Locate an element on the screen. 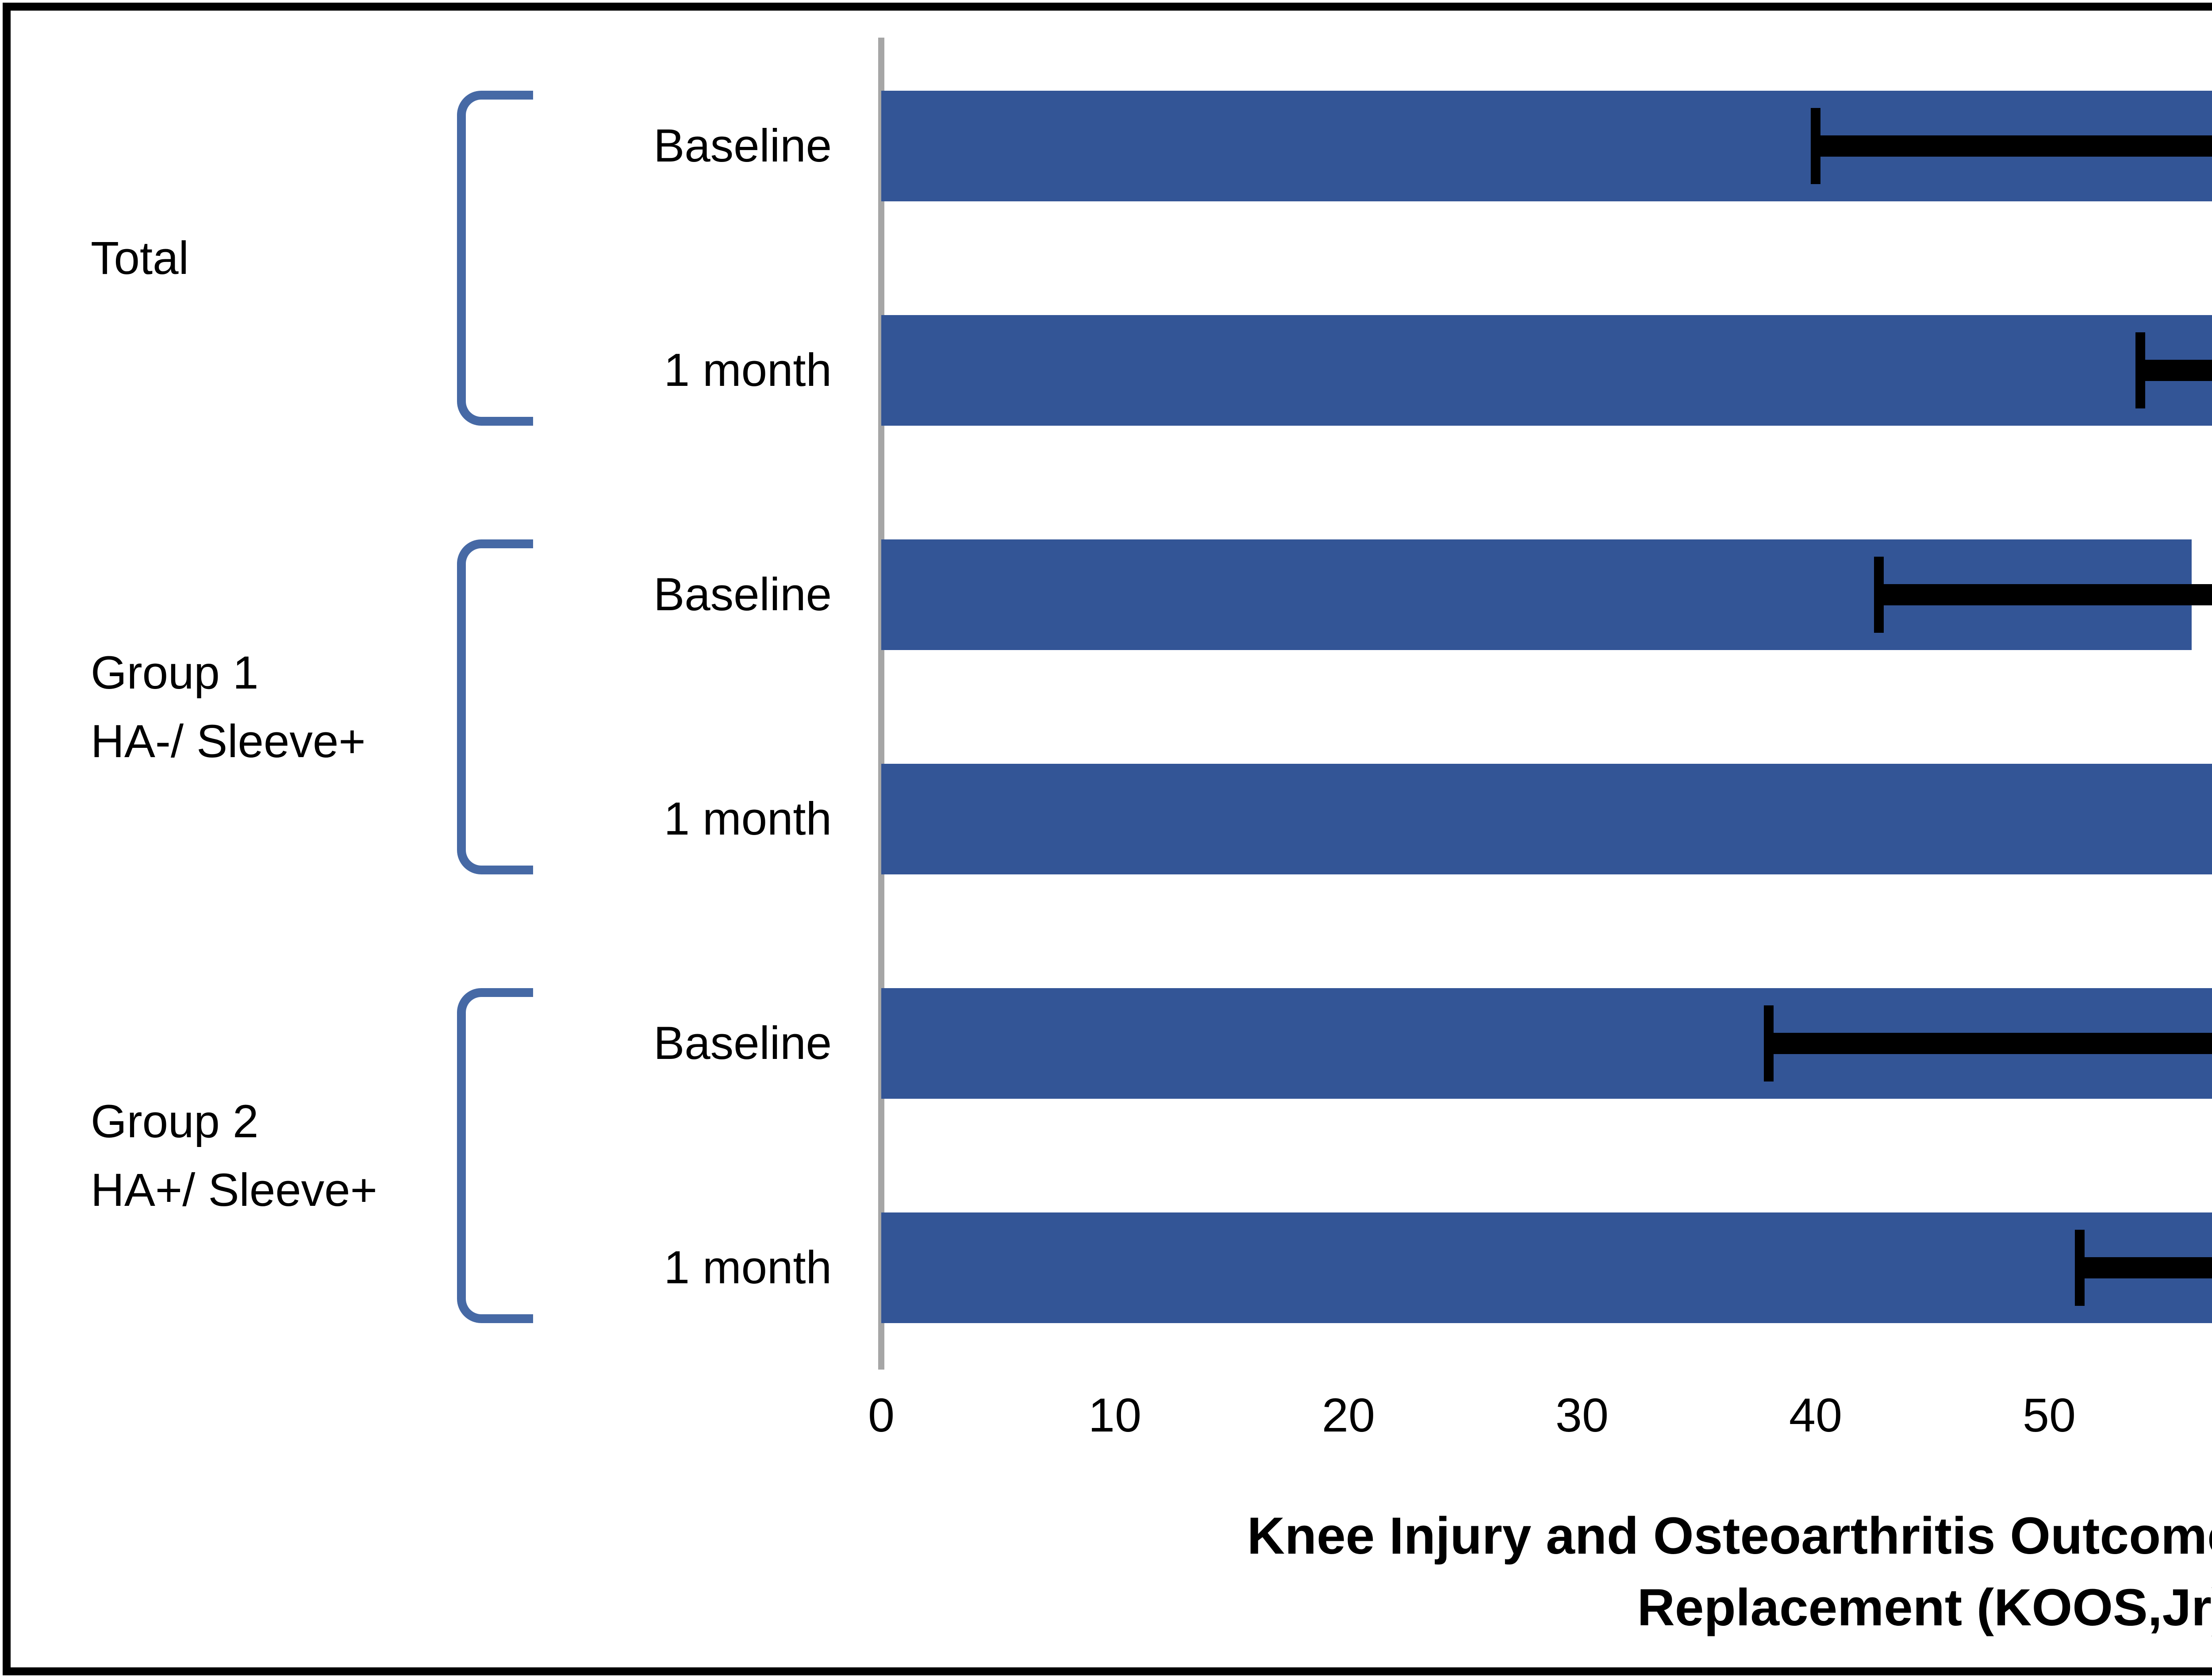  group-label-1-line1: Group 1 is located at coordinates (175, 673).